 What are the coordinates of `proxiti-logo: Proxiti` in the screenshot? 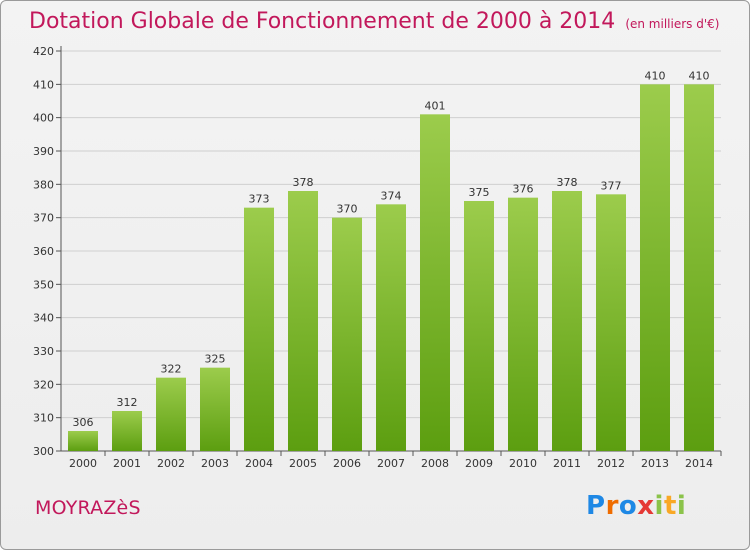 It's located at (636, 506).